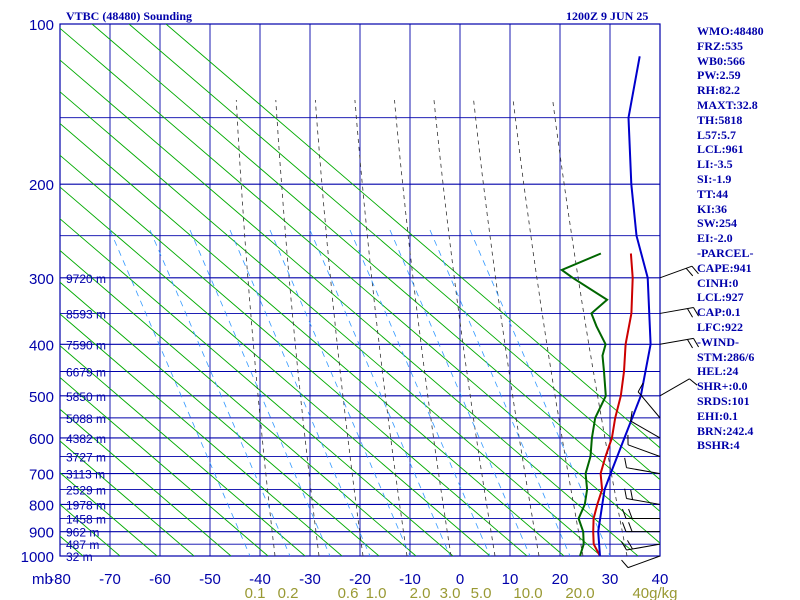 The height and width of the screenshot is (600, 800). What do you see at coordinates (560, 579) in the screenshot?
I see `temperature-label-10: 20` at bounding box center [560, 579].